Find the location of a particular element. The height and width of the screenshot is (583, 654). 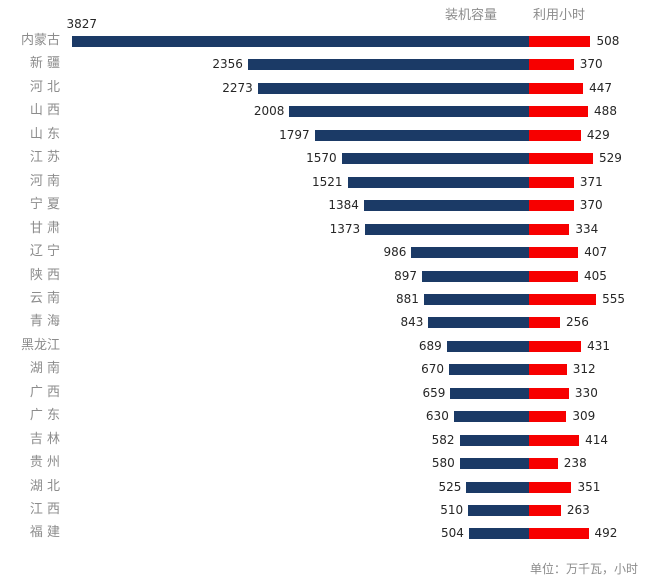

category-label: 山 东 is located at coordinates (44, 134).